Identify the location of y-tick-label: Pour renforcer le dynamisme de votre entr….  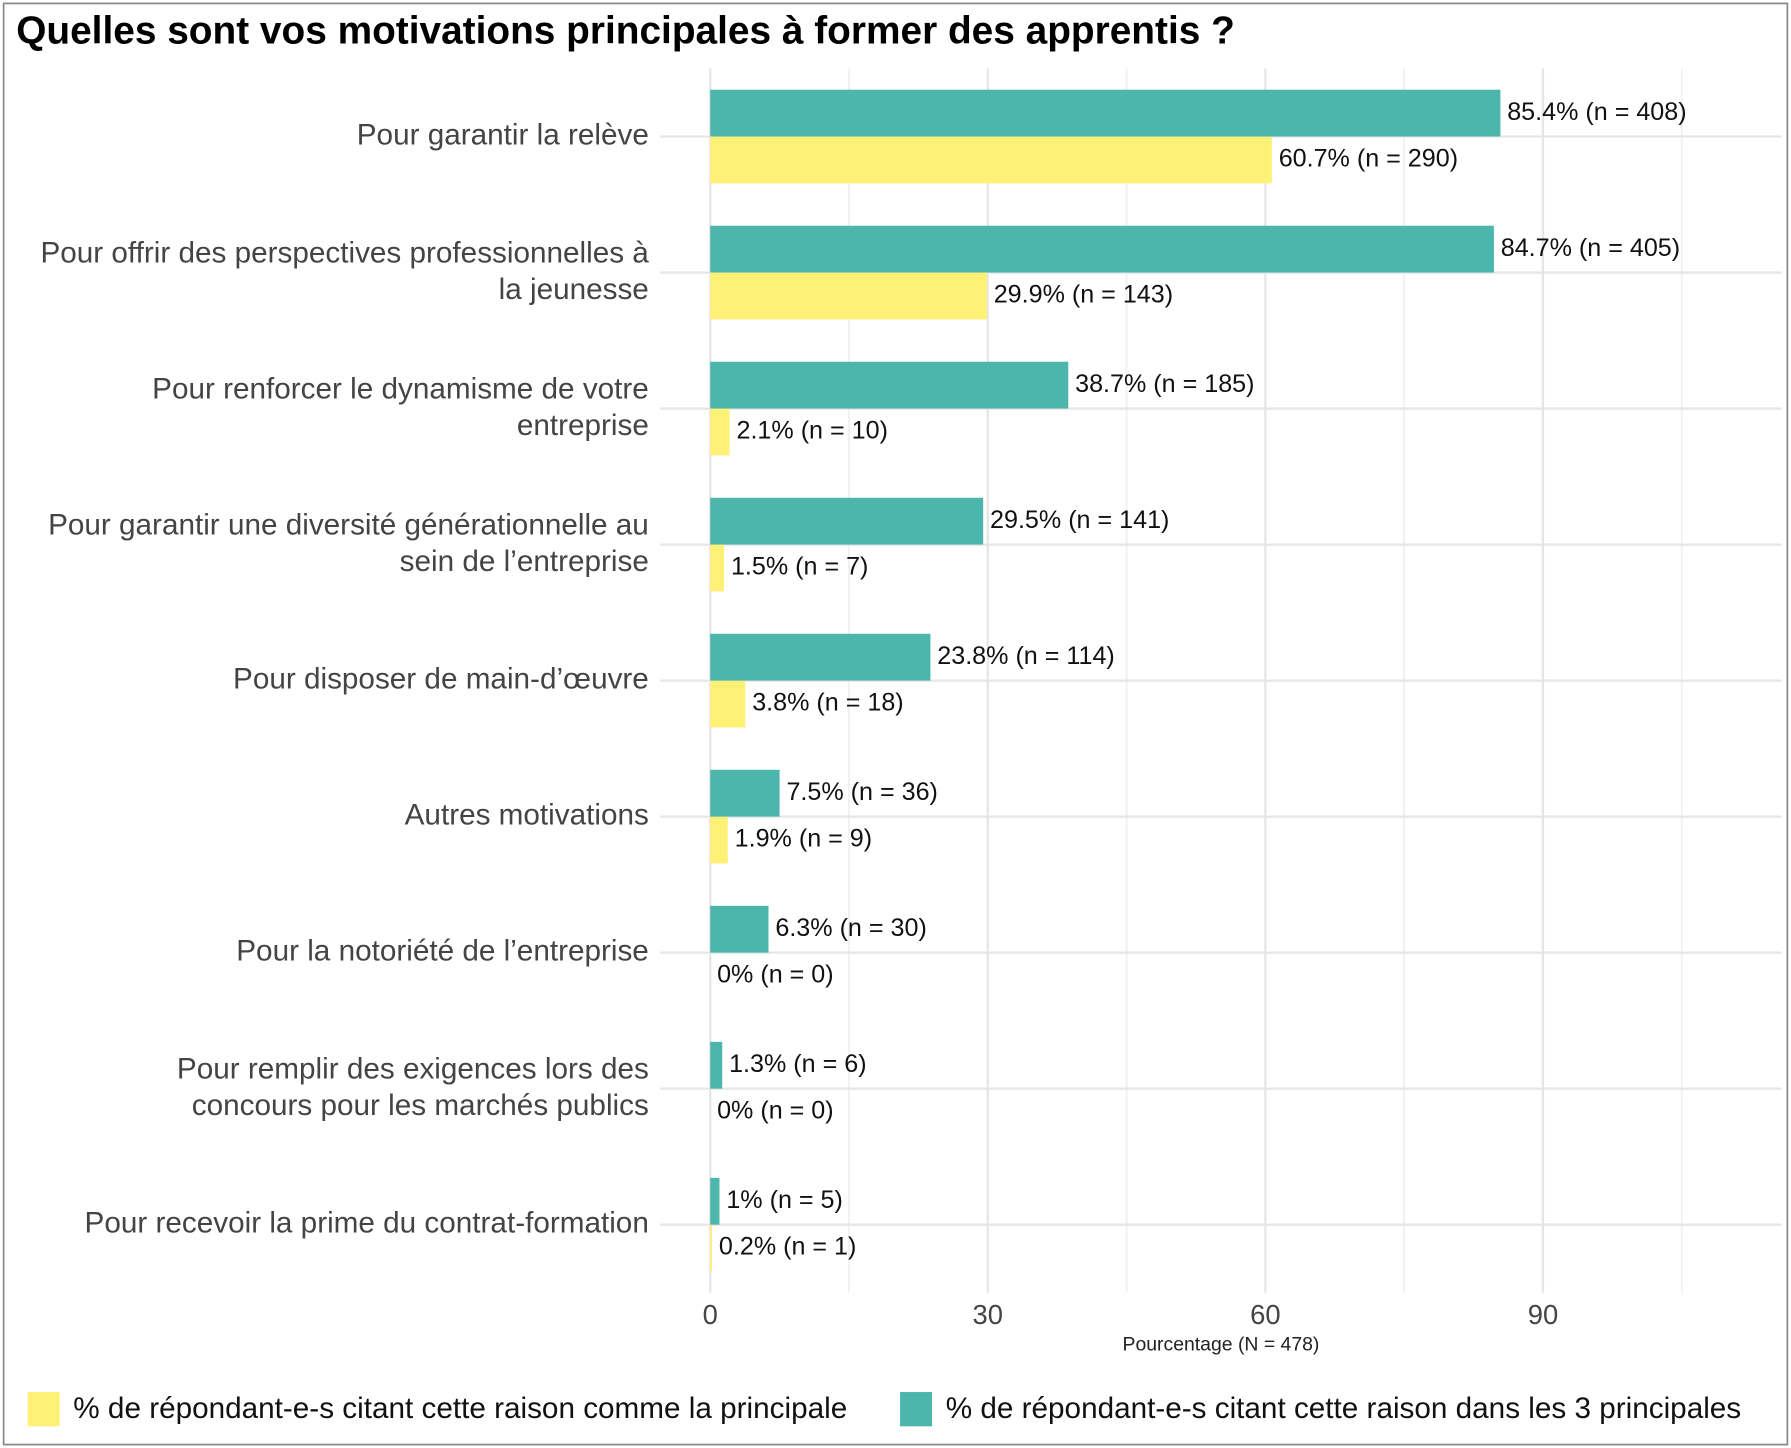
(400, 407).